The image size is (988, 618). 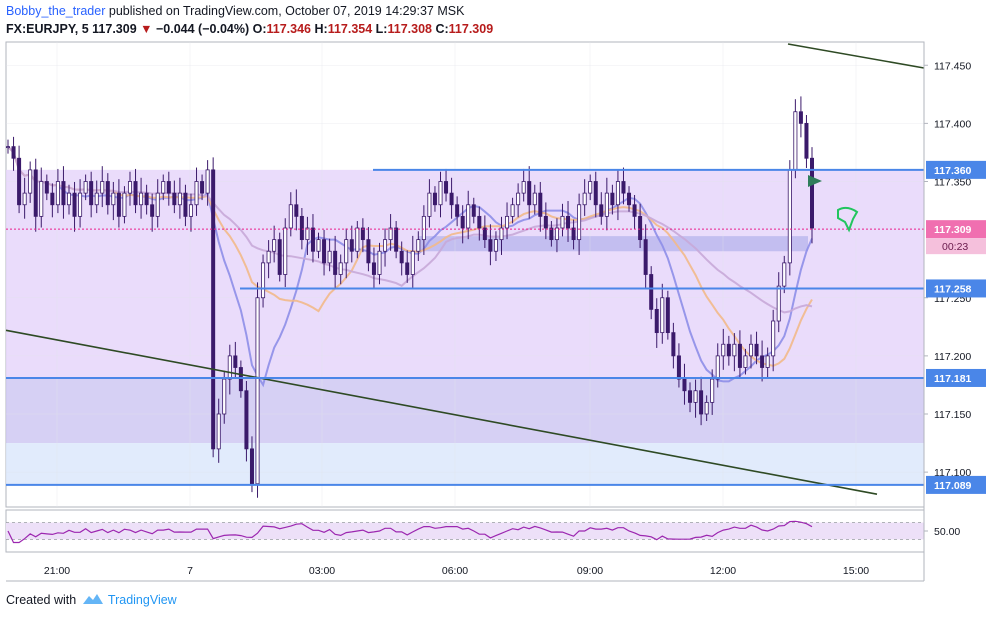 What do you see at coordinates (41, 600) in the screenshot?
I see `created-with-text: Created with` at bounding box center [41, 600].